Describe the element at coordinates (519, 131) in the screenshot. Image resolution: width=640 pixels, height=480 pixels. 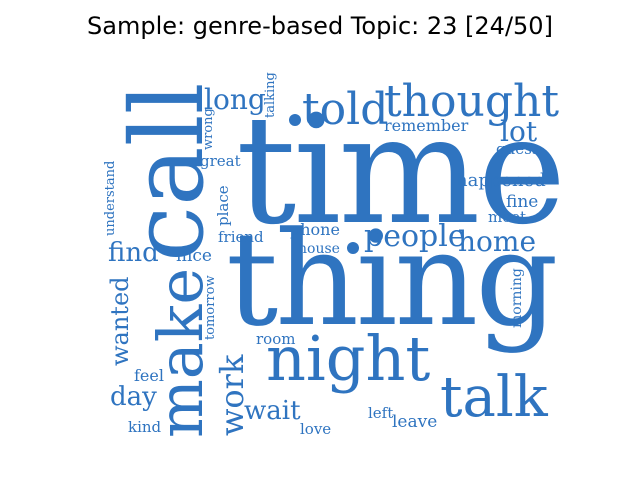
I see `word-lot: lot` at that location.